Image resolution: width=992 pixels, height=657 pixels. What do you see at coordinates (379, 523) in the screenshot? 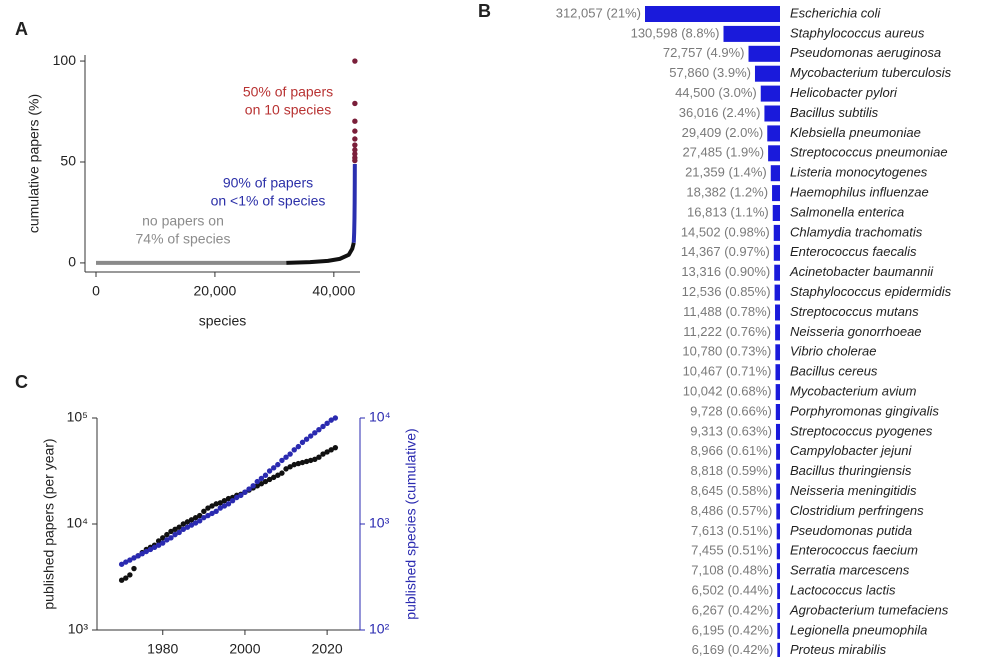
I see `y2-tick-label: 10³` at bounding box center [379, 523].